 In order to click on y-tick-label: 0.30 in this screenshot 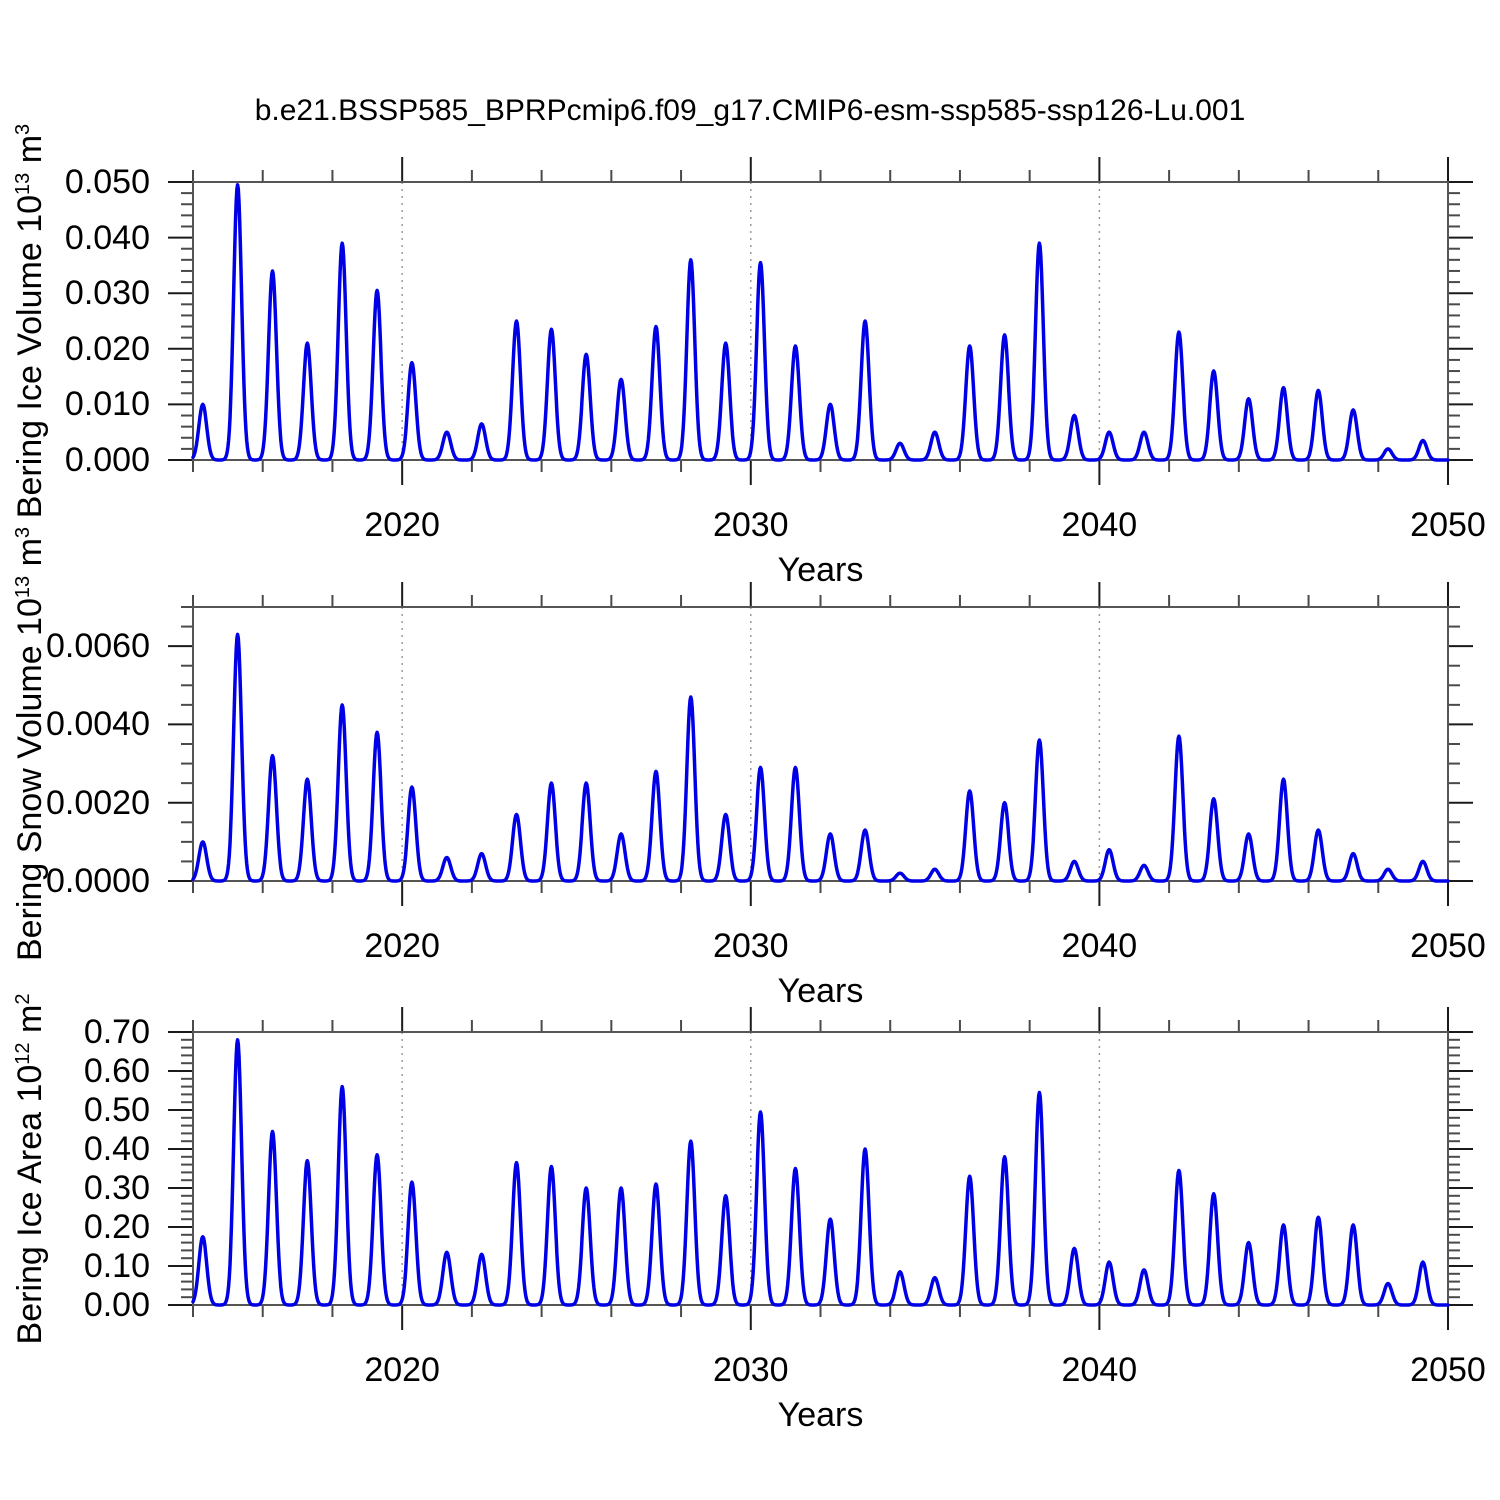, I will do `click(116, 1188)`.